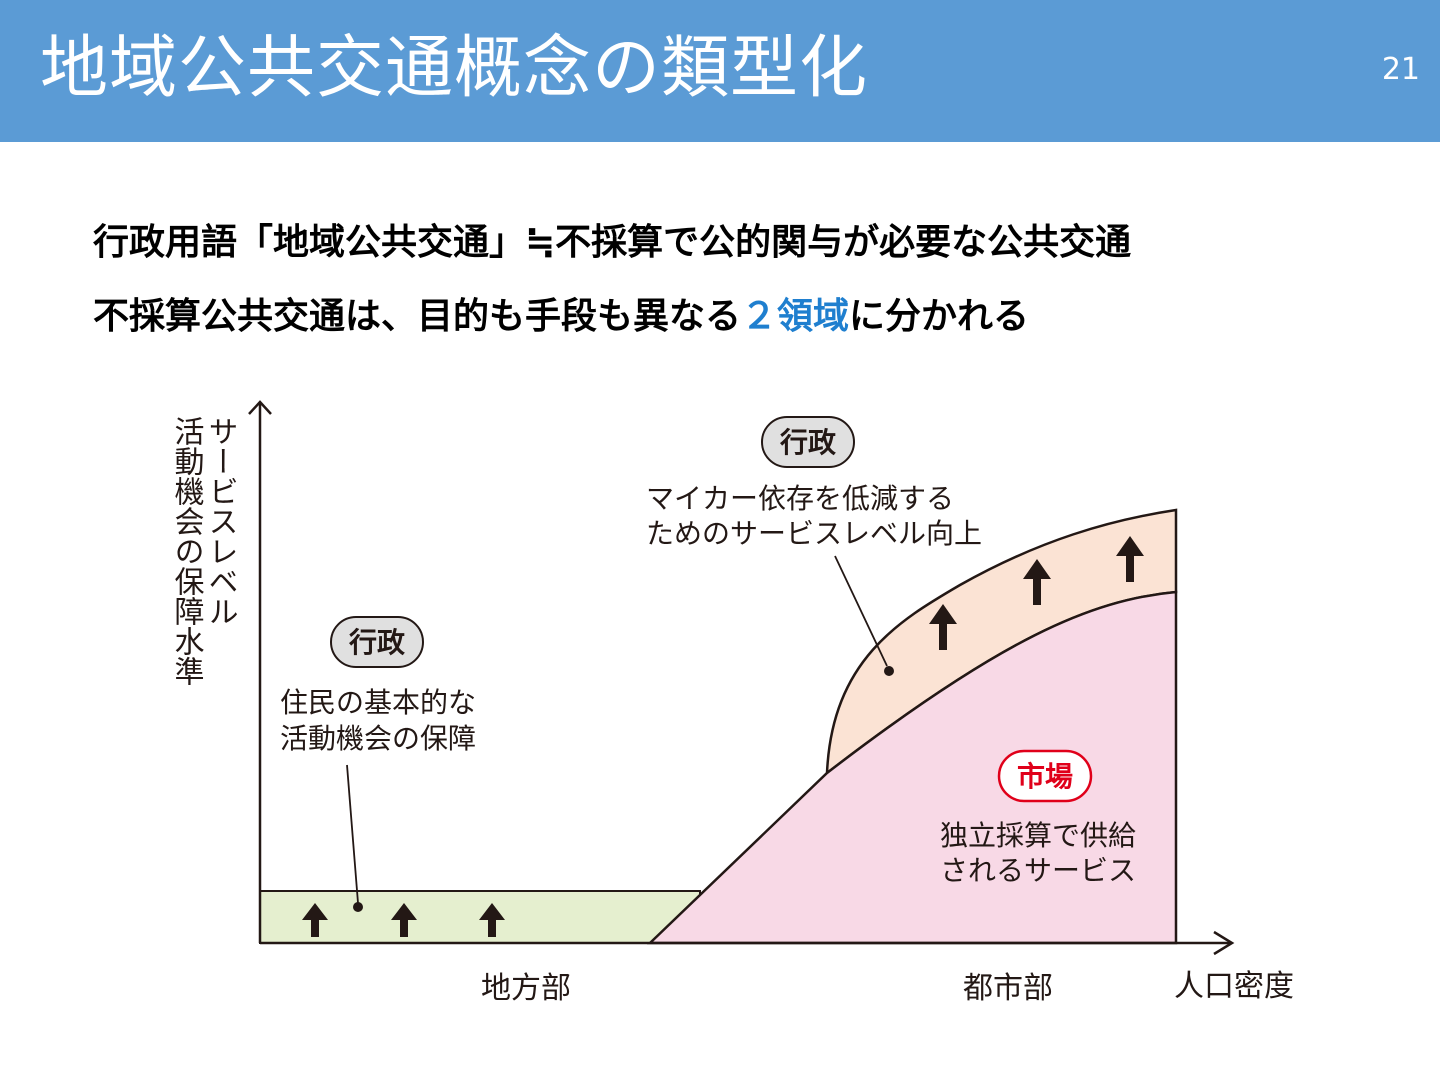 Image resolution: width=1440 pixels, height=1080 pixels. I want to click on subtitle-line-2: 不採算公共交通は、目的も手段も異なる２領域に分かれる, so click(561, 313).